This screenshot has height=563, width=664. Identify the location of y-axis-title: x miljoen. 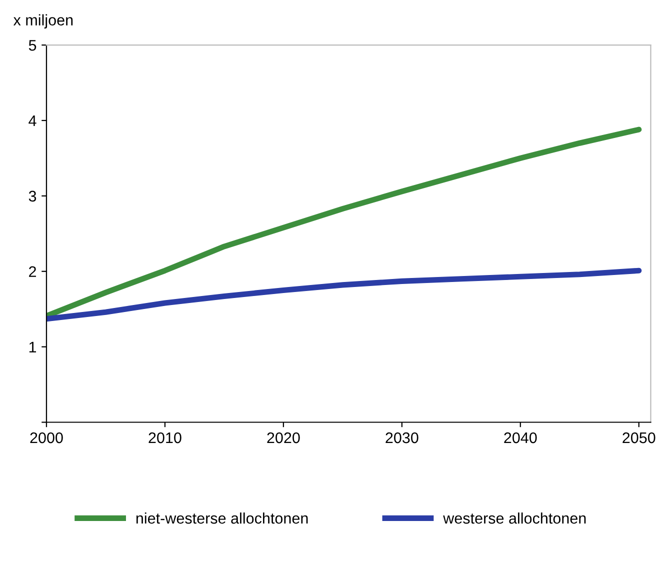
(43, 21).